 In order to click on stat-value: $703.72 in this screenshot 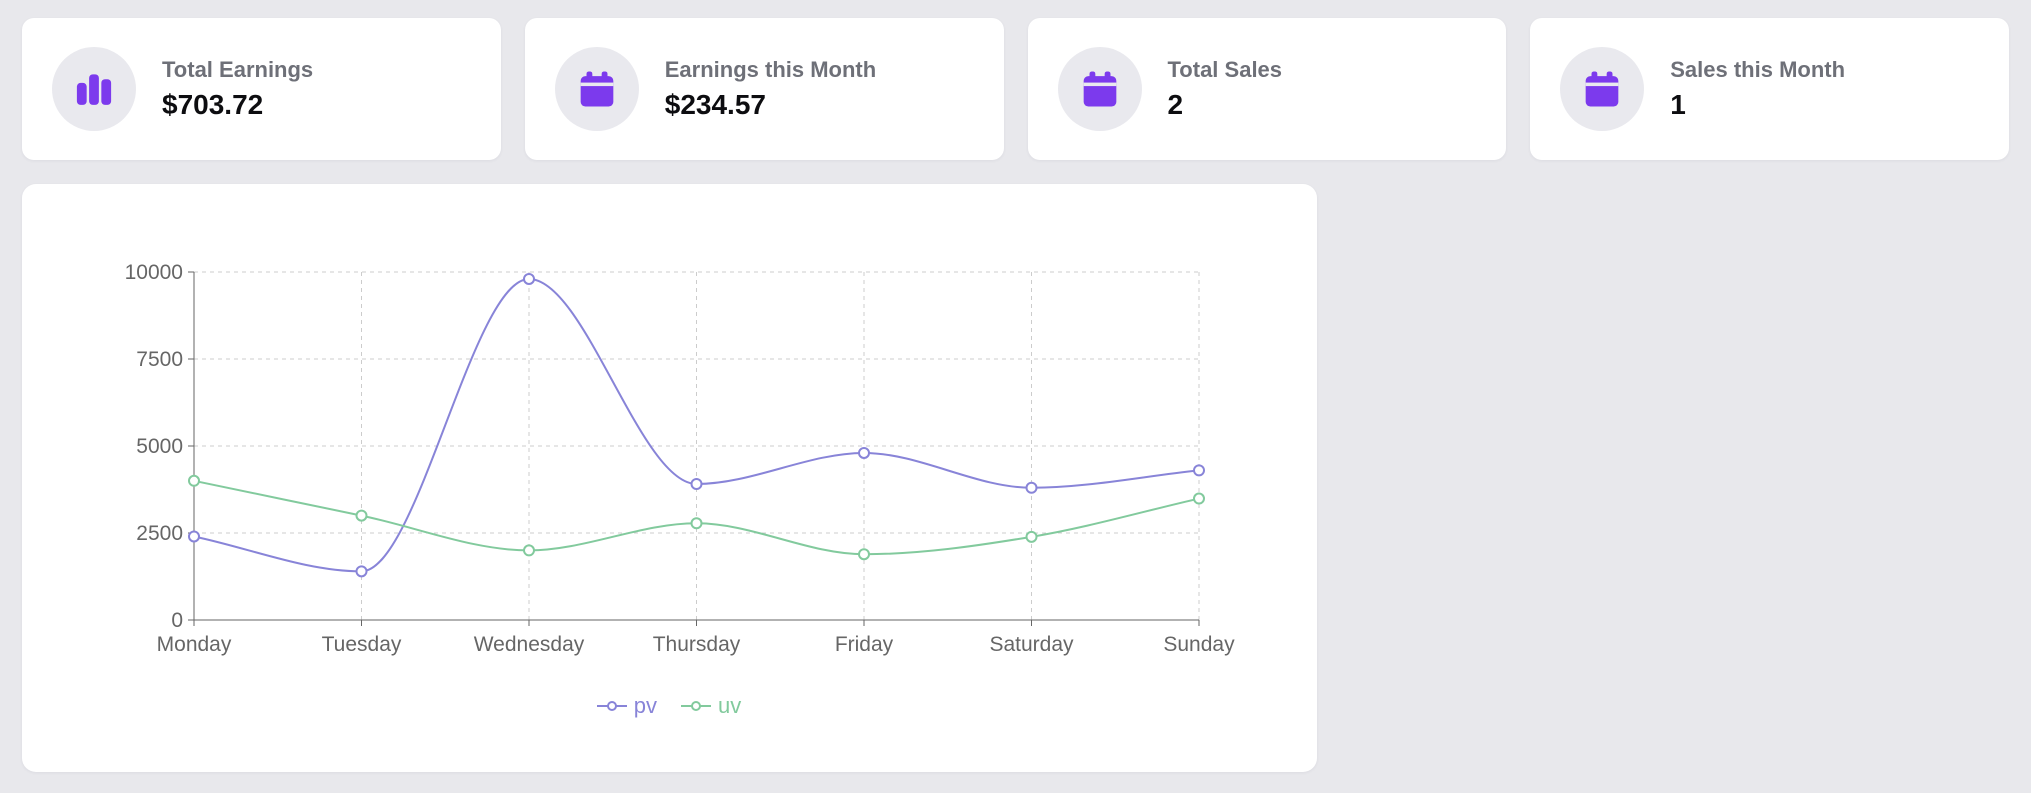, I will do `click(213, 105)`.